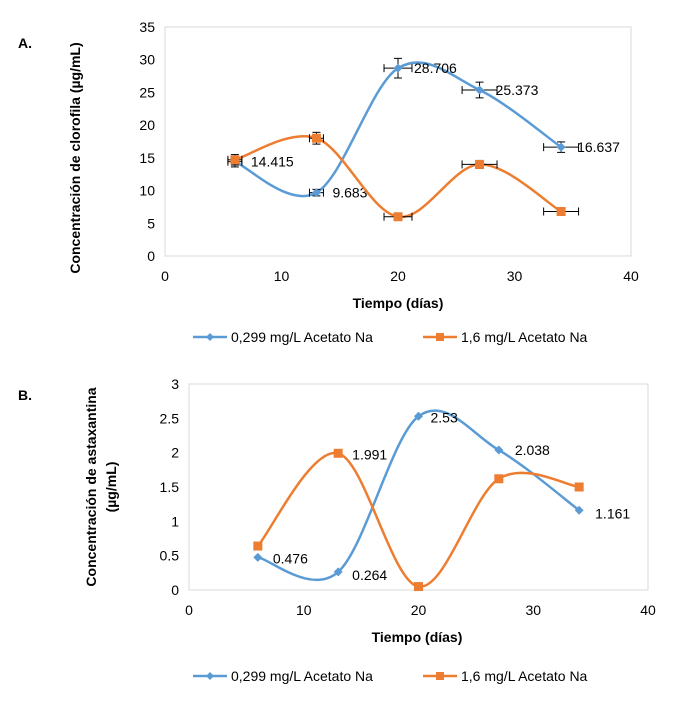  I want to click on panel-b-y-tick-label: 1, so click(175, 521).